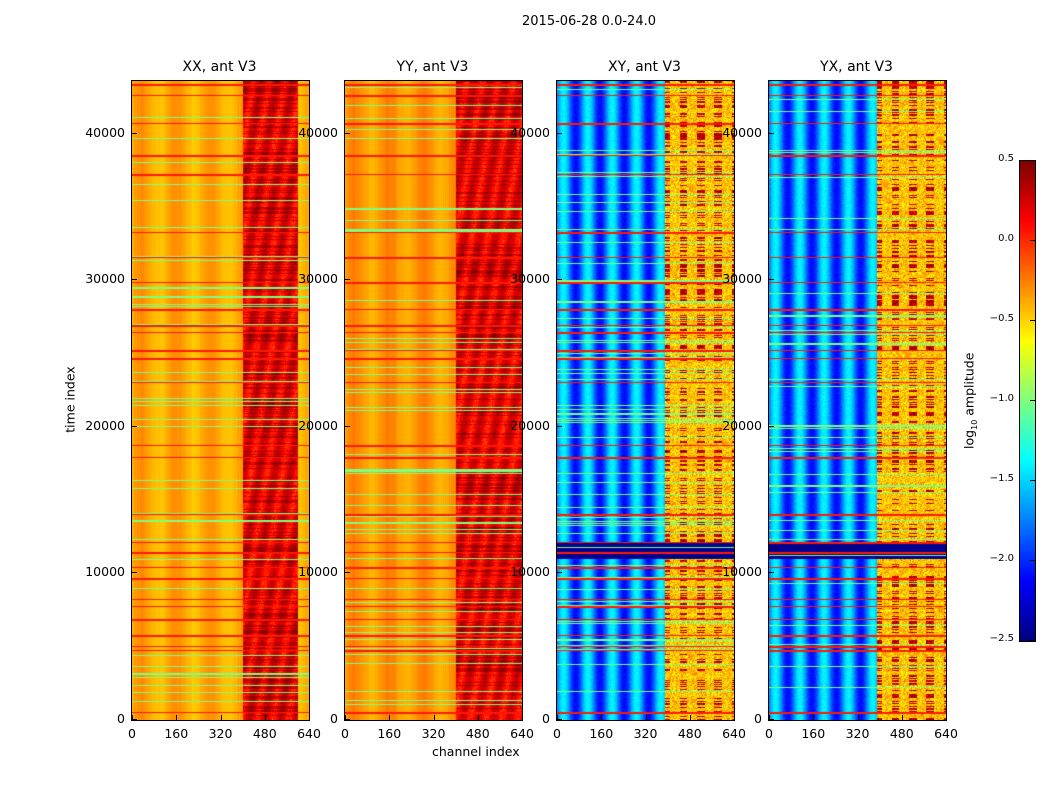  Describe the element at coordinates (644, 67) in the screenshot. I see `panel-title: XY, ant V3` at that location.